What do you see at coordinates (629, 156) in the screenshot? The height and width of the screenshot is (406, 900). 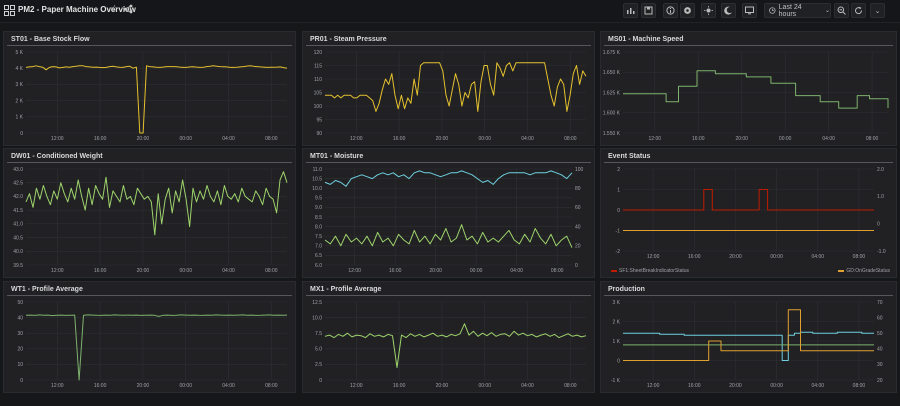 I see `panel-title: Event Status` at bounding box center [629, 156].